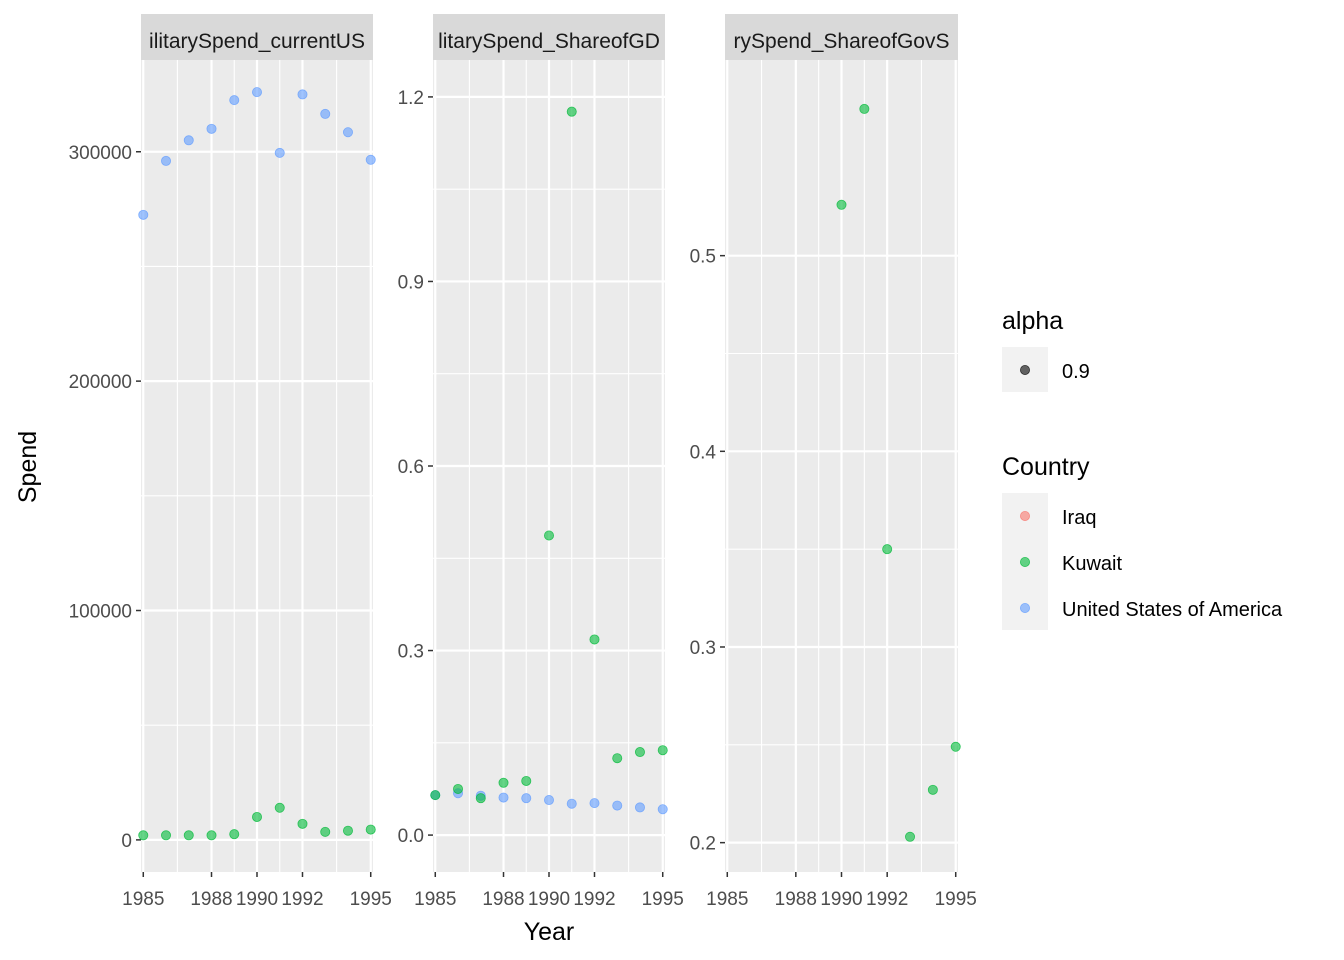  Describe the element at coordinates (1046, 467) in the screenshot. I see `legend-title-country: Country` at that location.